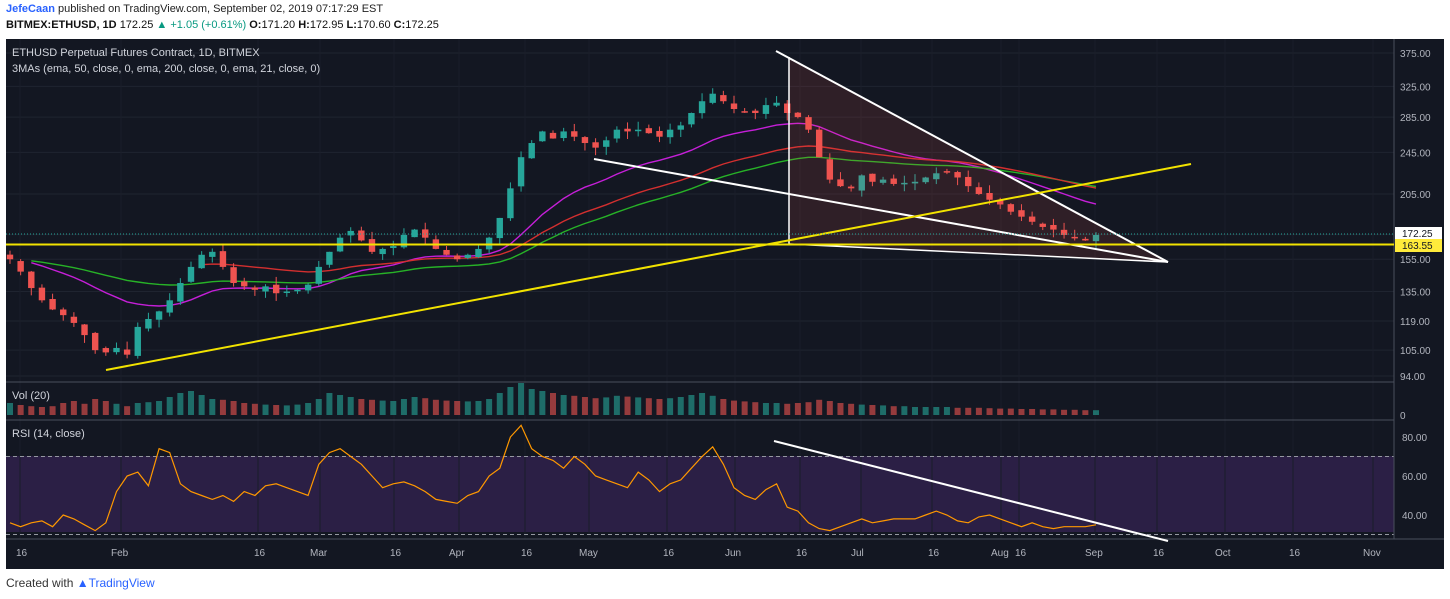  I want to click on descending-resistance-line, so click(972, 156).